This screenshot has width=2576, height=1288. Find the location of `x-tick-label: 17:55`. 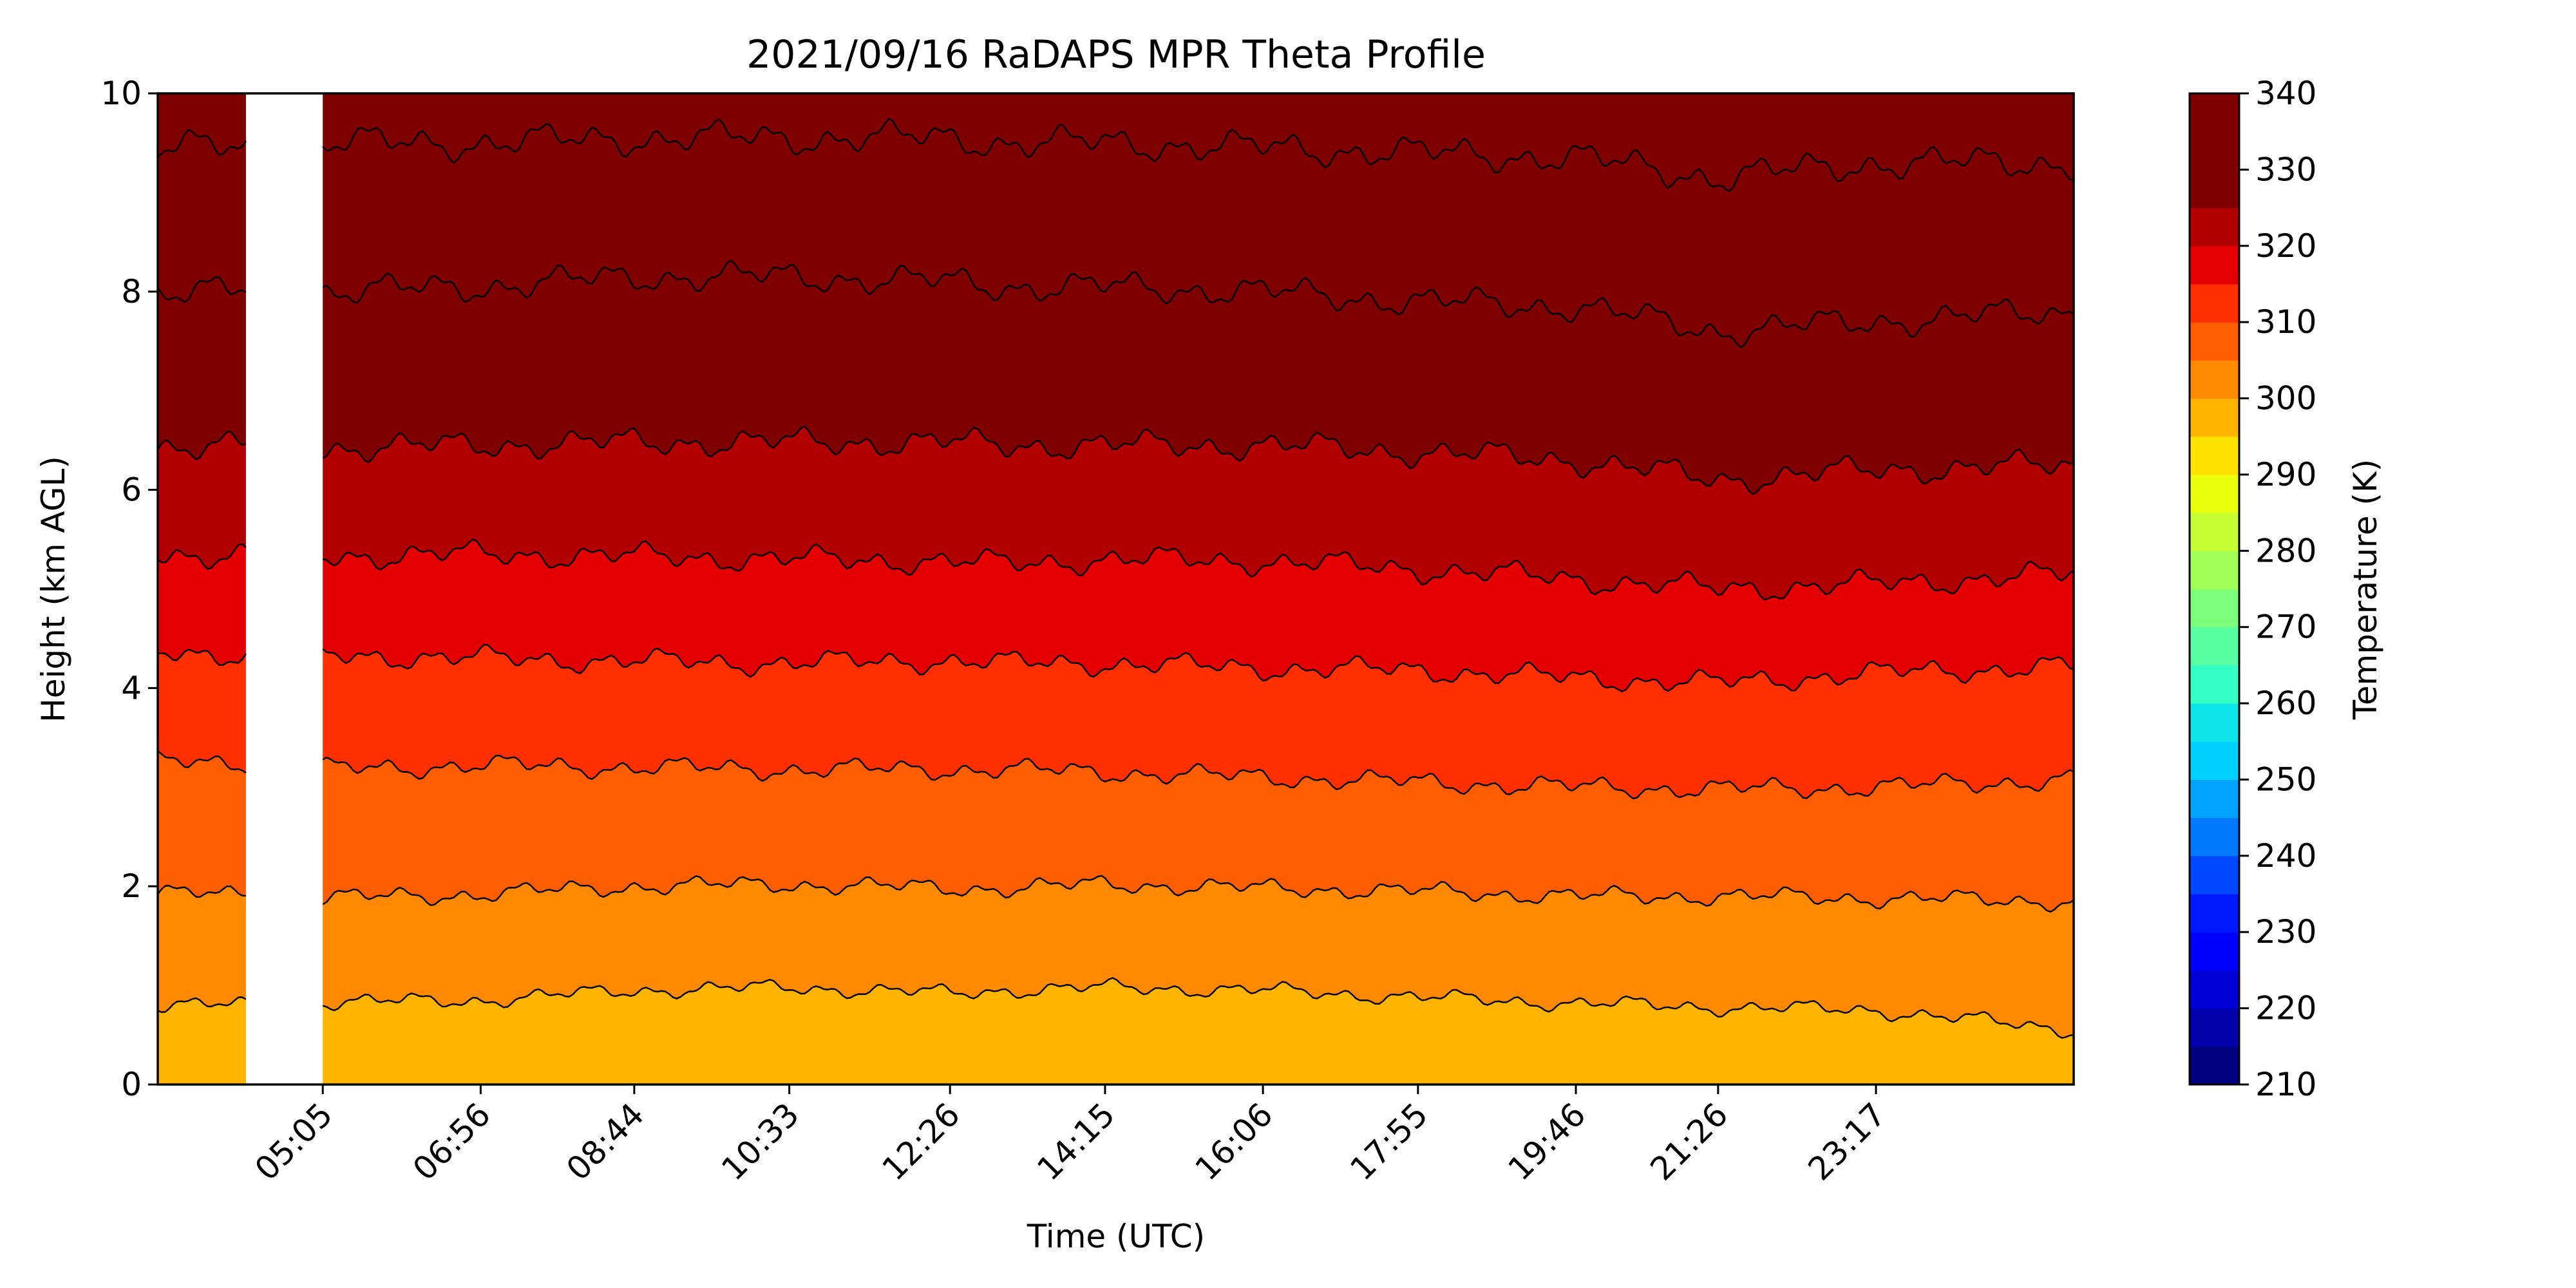

x-tick-label: 17:55 is located at coordinates (1389, 1141).